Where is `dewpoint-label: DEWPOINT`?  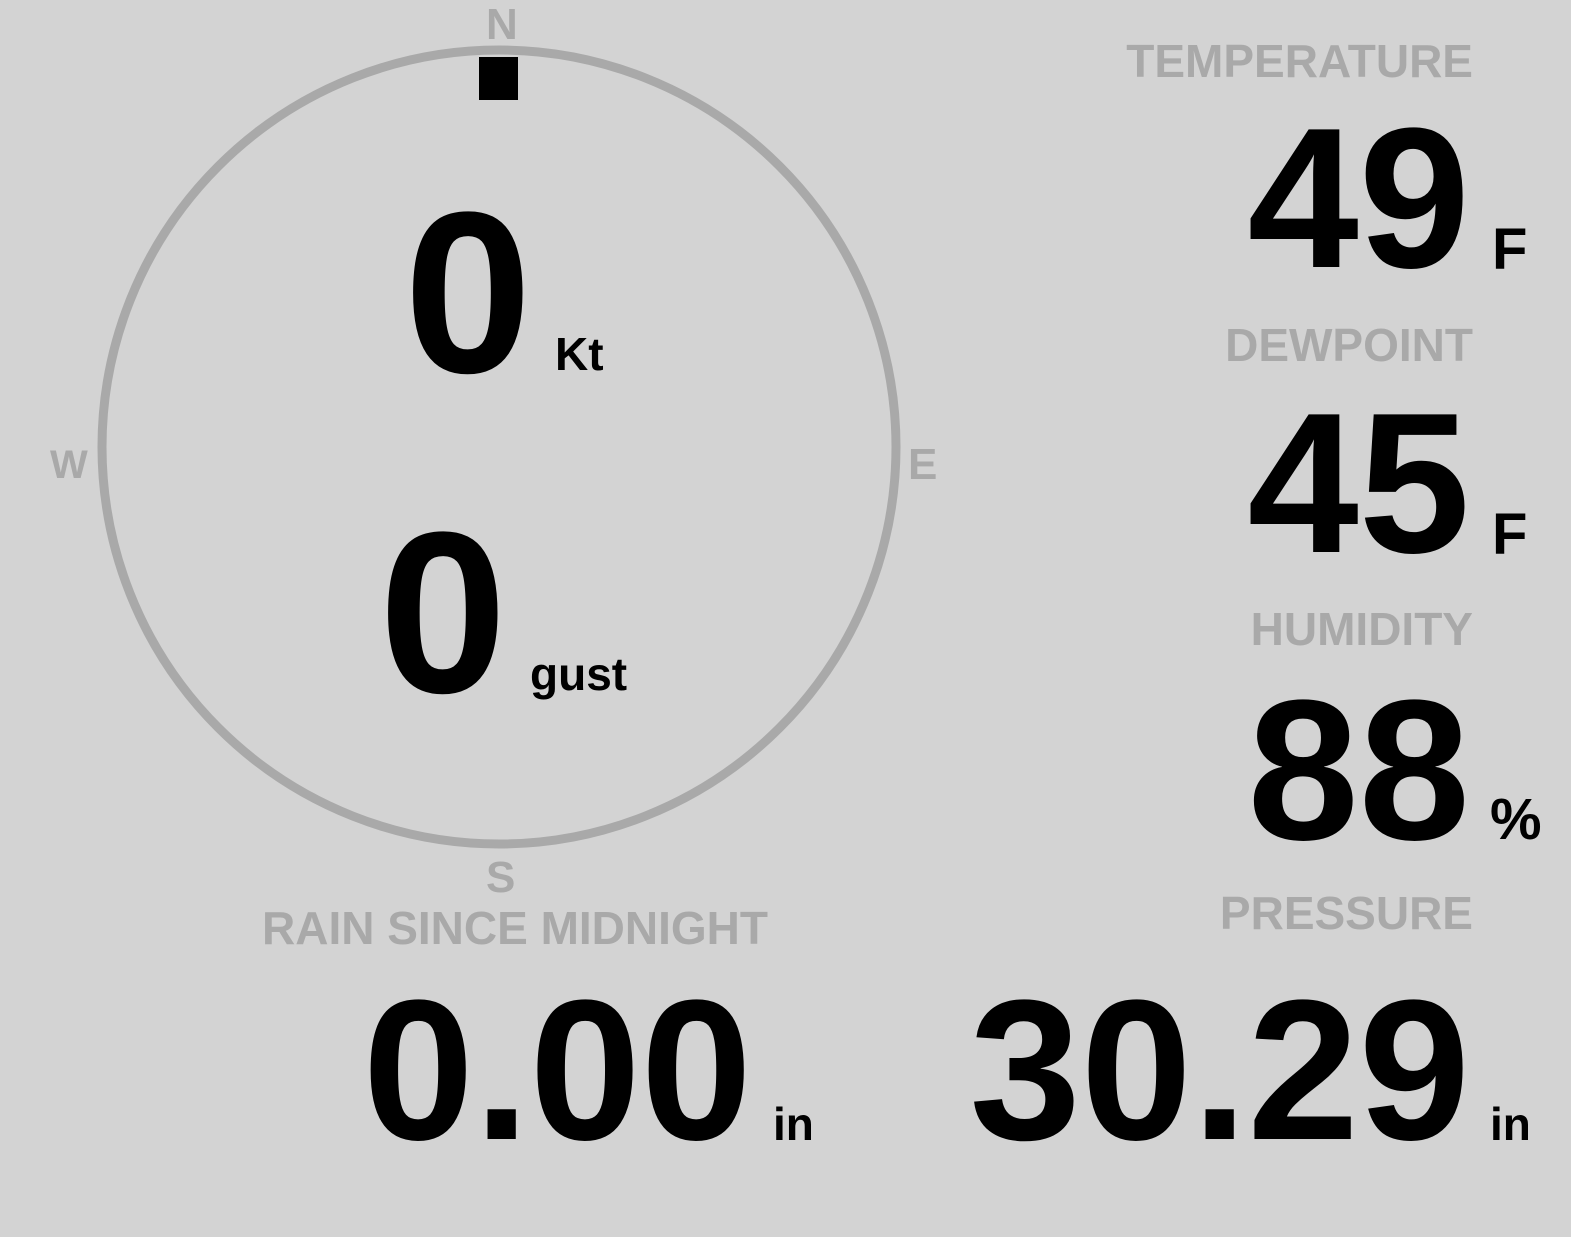
dewpoint-label: DEWPOINT is located at coordinates (1349, 345).